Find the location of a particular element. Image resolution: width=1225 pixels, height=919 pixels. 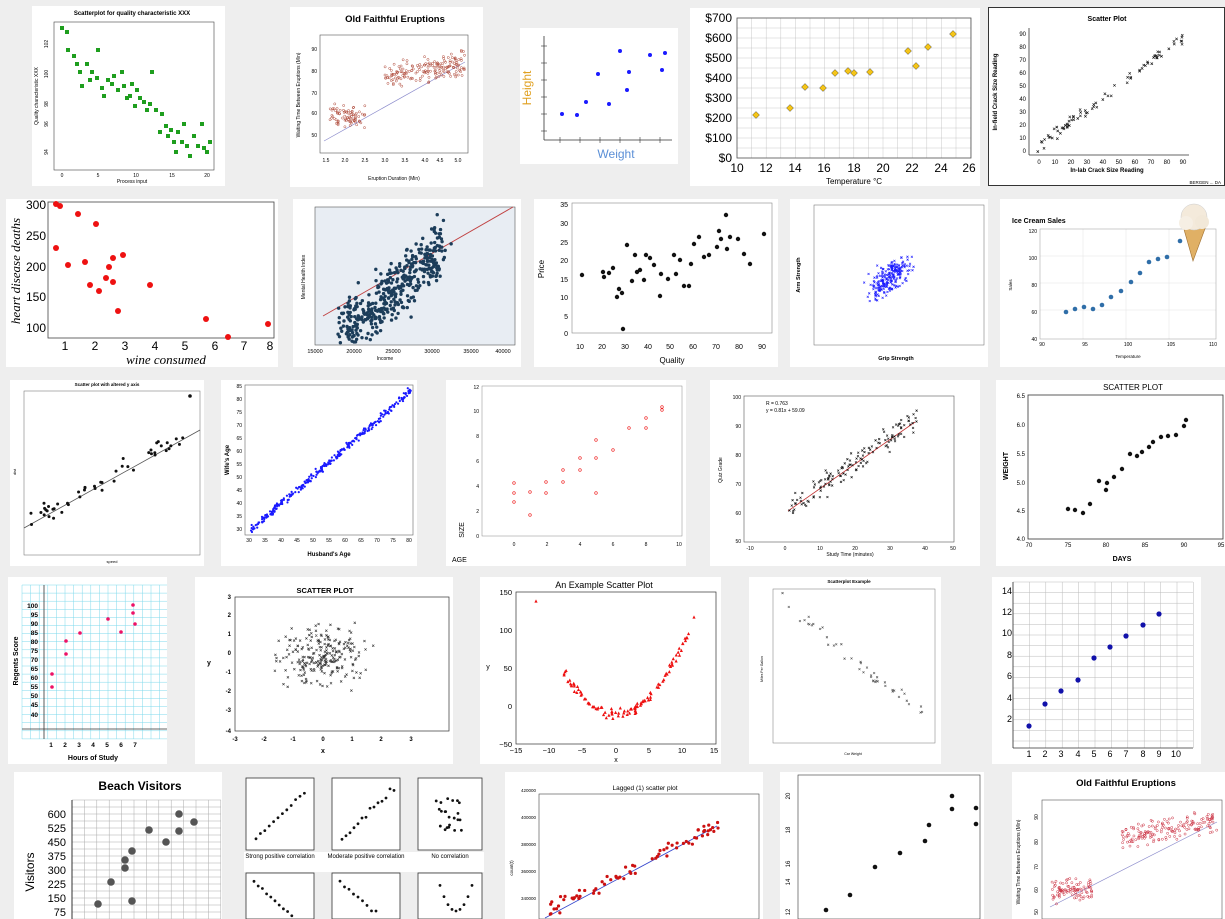

x-tick: 60 is located at coordinates (345, 541).